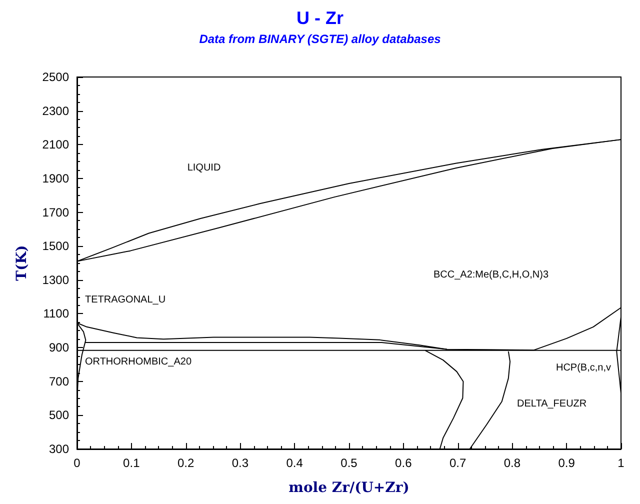  I want to click on annotation: HCP(B,c,n,v, so click(583, 368).